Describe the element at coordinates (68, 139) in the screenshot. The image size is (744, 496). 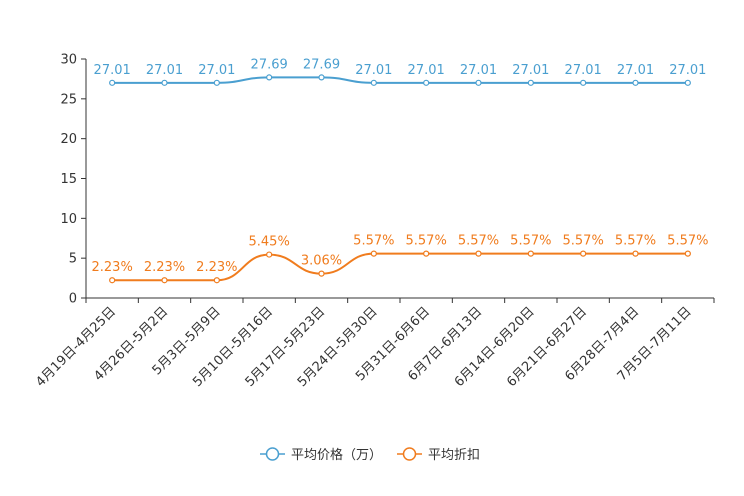
I see `y-tick-label: 20` at that location.